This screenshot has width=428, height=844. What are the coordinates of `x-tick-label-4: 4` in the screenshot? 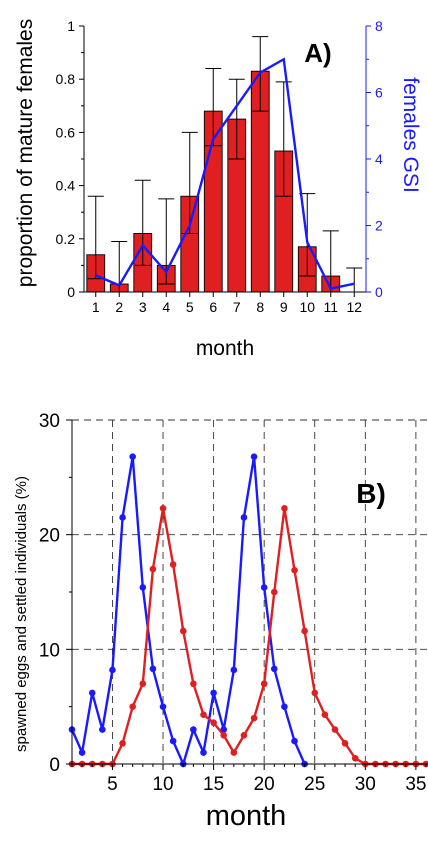 It's located at (166, 307).